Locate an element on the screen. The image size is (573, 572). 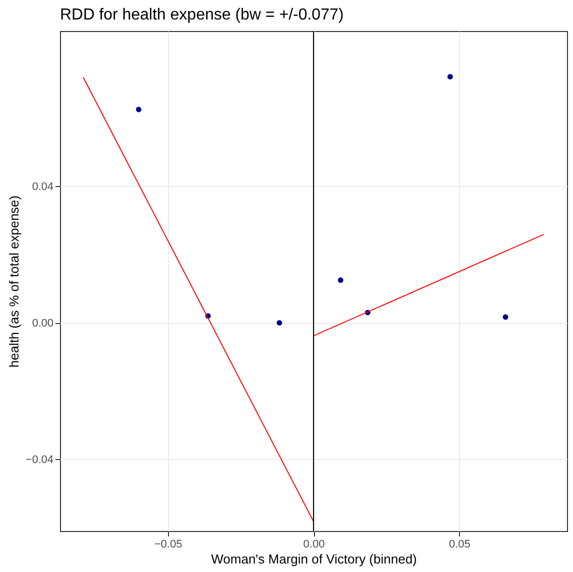
x-tick-label: 0.00 is located at coordinates (314, 544).